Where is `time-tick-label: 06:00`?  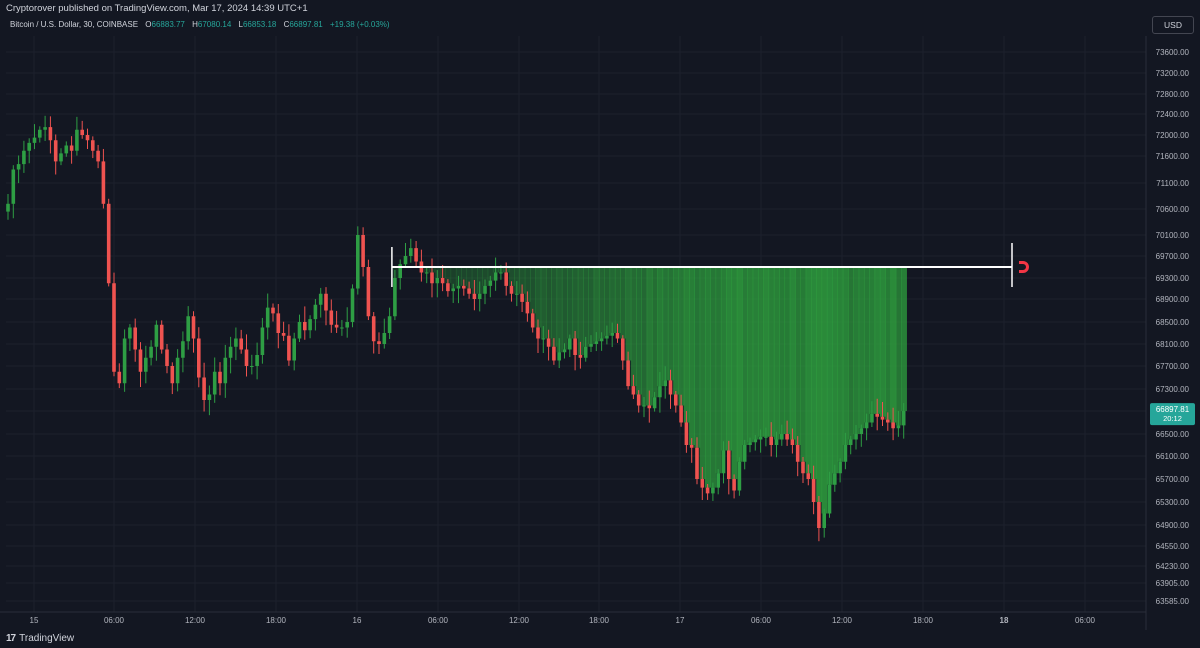
time-tick-label: 06:00 is located at coordinates (1085, 620).